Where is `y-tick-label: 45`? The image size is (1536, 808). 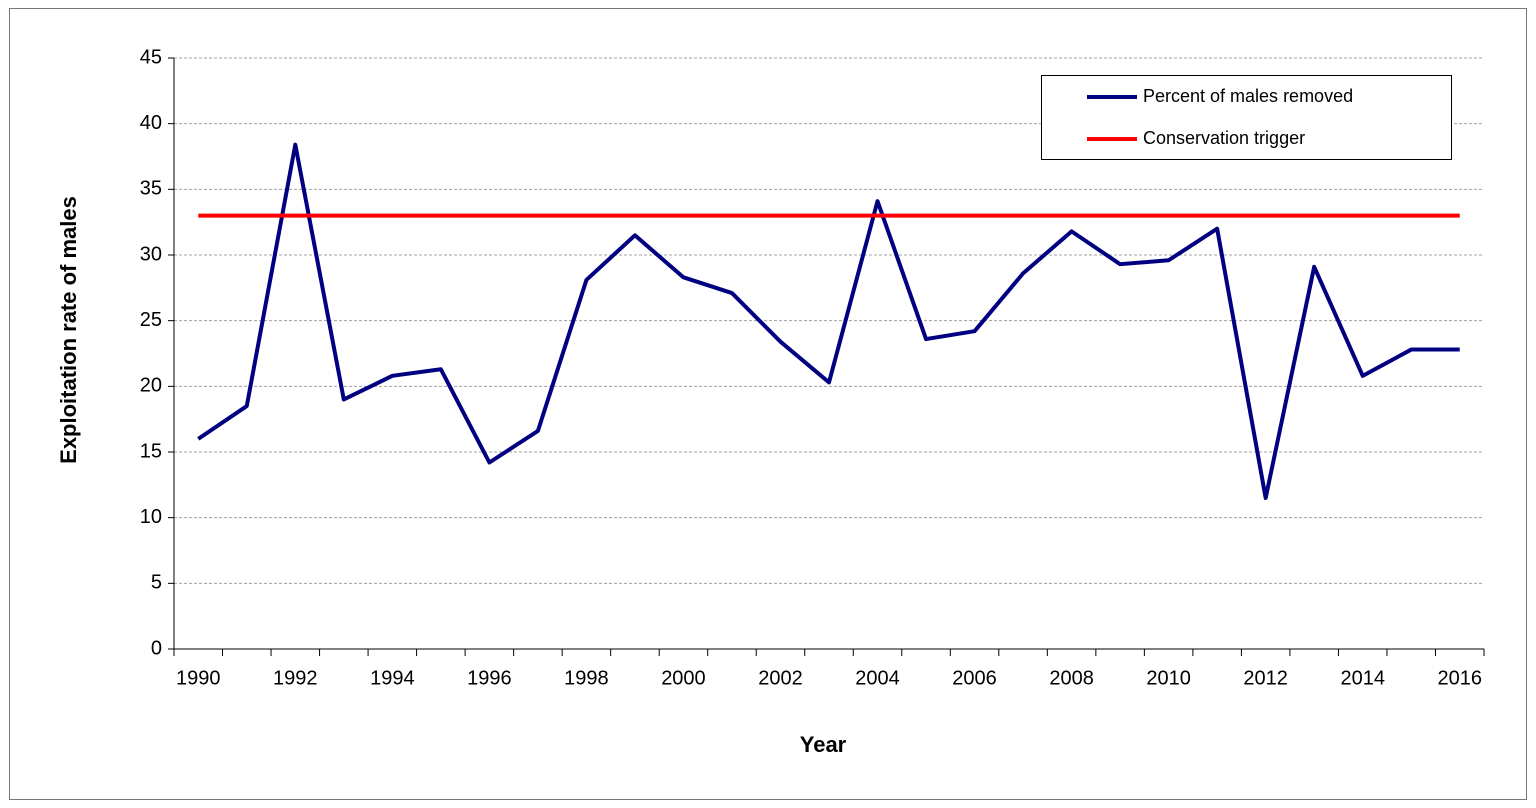 y-tick-label: 45 is located at coordinates (151, 57).